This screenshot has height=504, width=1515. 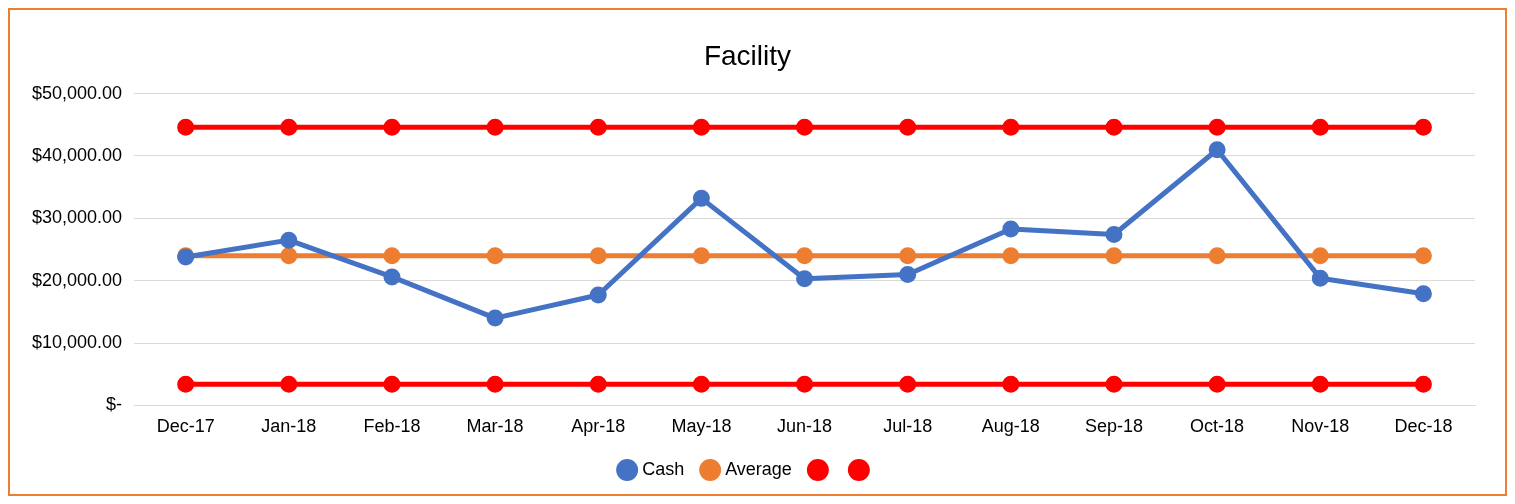 What do you see at coordinates (1010, 426) in the screenshot?
I see `x-tick-label: Aug-18` at bounding box center [1010, 426].